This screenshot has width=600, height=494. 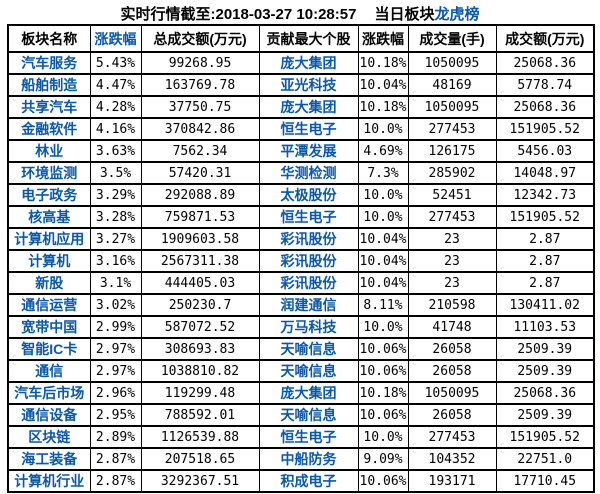 I want to click on sector-name-cell: 区块链, so click(x=49, y=437).